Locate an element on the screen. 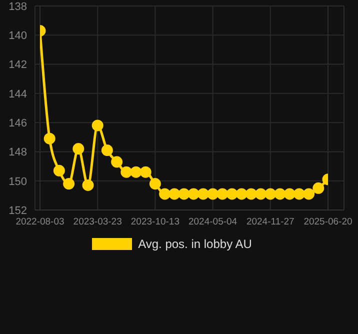 Image resolution: width=358 pixels, height=334 pixels. legend-label: Avg. pos. in lobby AU is located at coordinates (194, 244).